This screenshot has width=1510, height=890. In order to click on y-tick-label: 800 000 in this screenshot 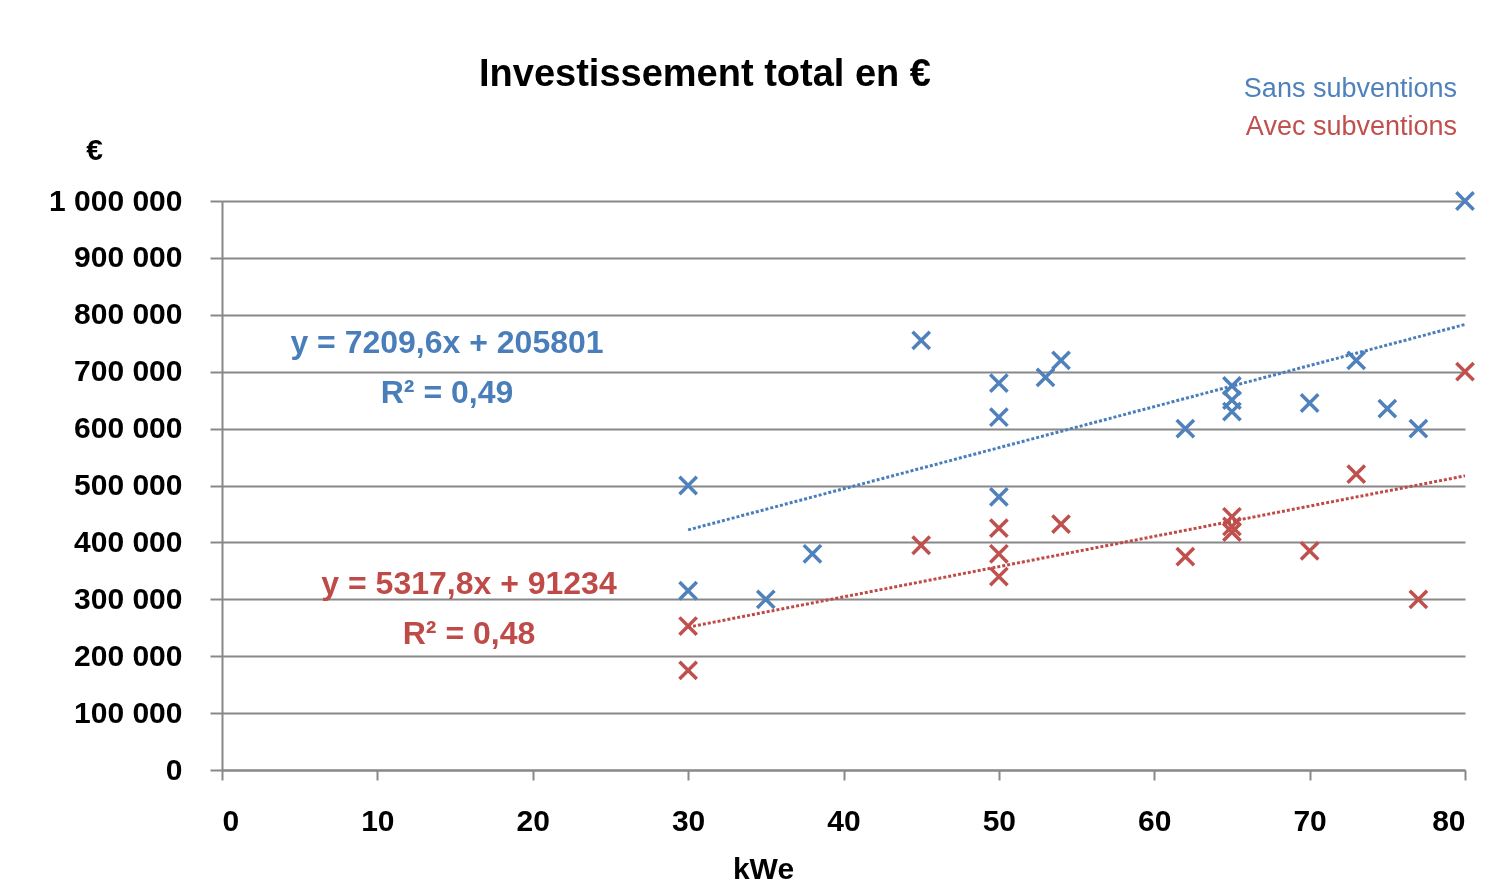, I will do `click(128, 314)`.